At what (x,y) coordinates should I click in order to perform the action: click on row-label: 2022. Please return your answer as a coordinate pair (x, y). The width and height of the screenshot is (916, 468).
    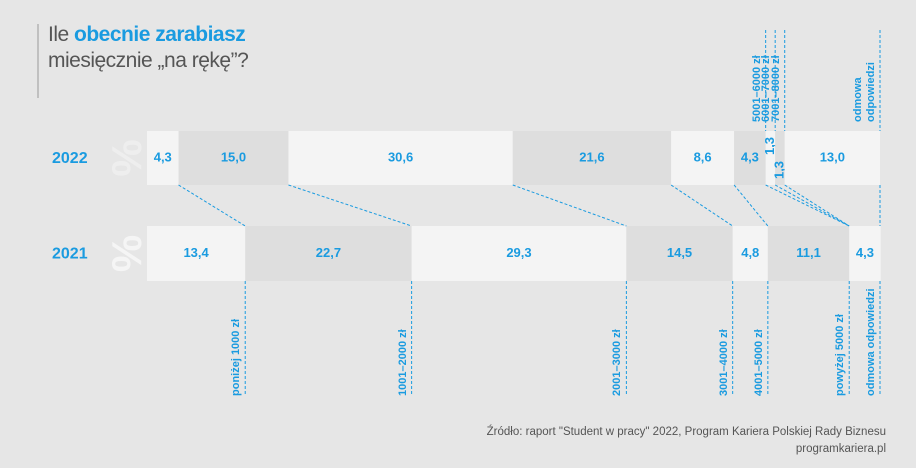
    Looking at the image, I should click on (70, 158).